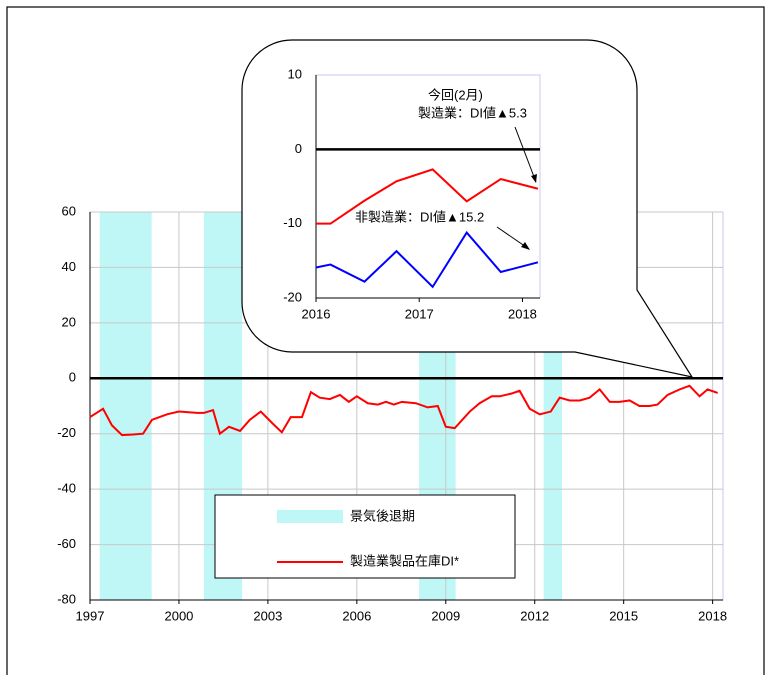  Describe the element at coordinates (295, 73) in the screenshot. I see `y-tick-label: 10` at that location.